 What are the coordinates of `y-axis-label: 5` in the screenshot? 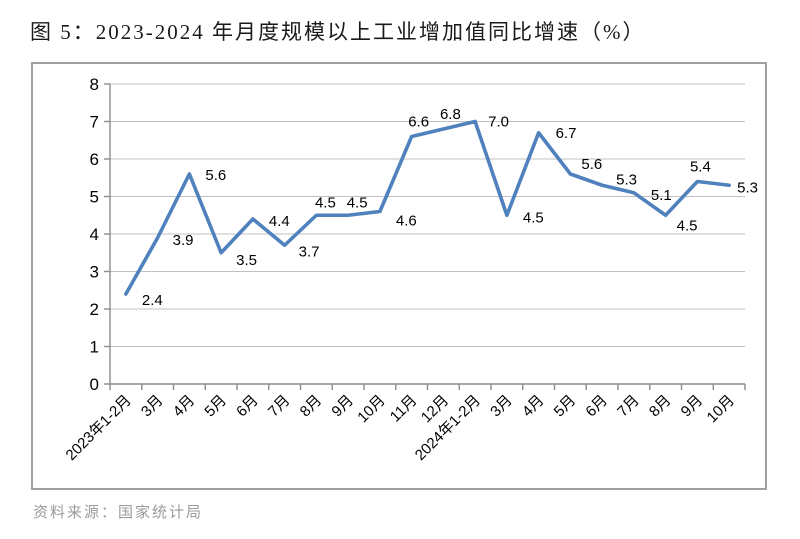 It's located at (94, 197).